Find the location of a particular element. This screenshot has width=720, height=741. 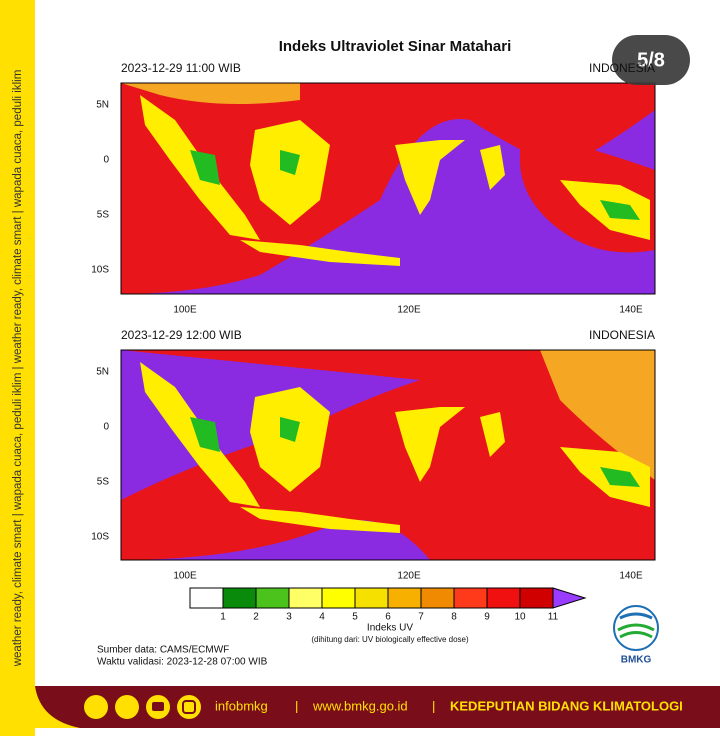

colorbar is located at coordinates (388, 598).